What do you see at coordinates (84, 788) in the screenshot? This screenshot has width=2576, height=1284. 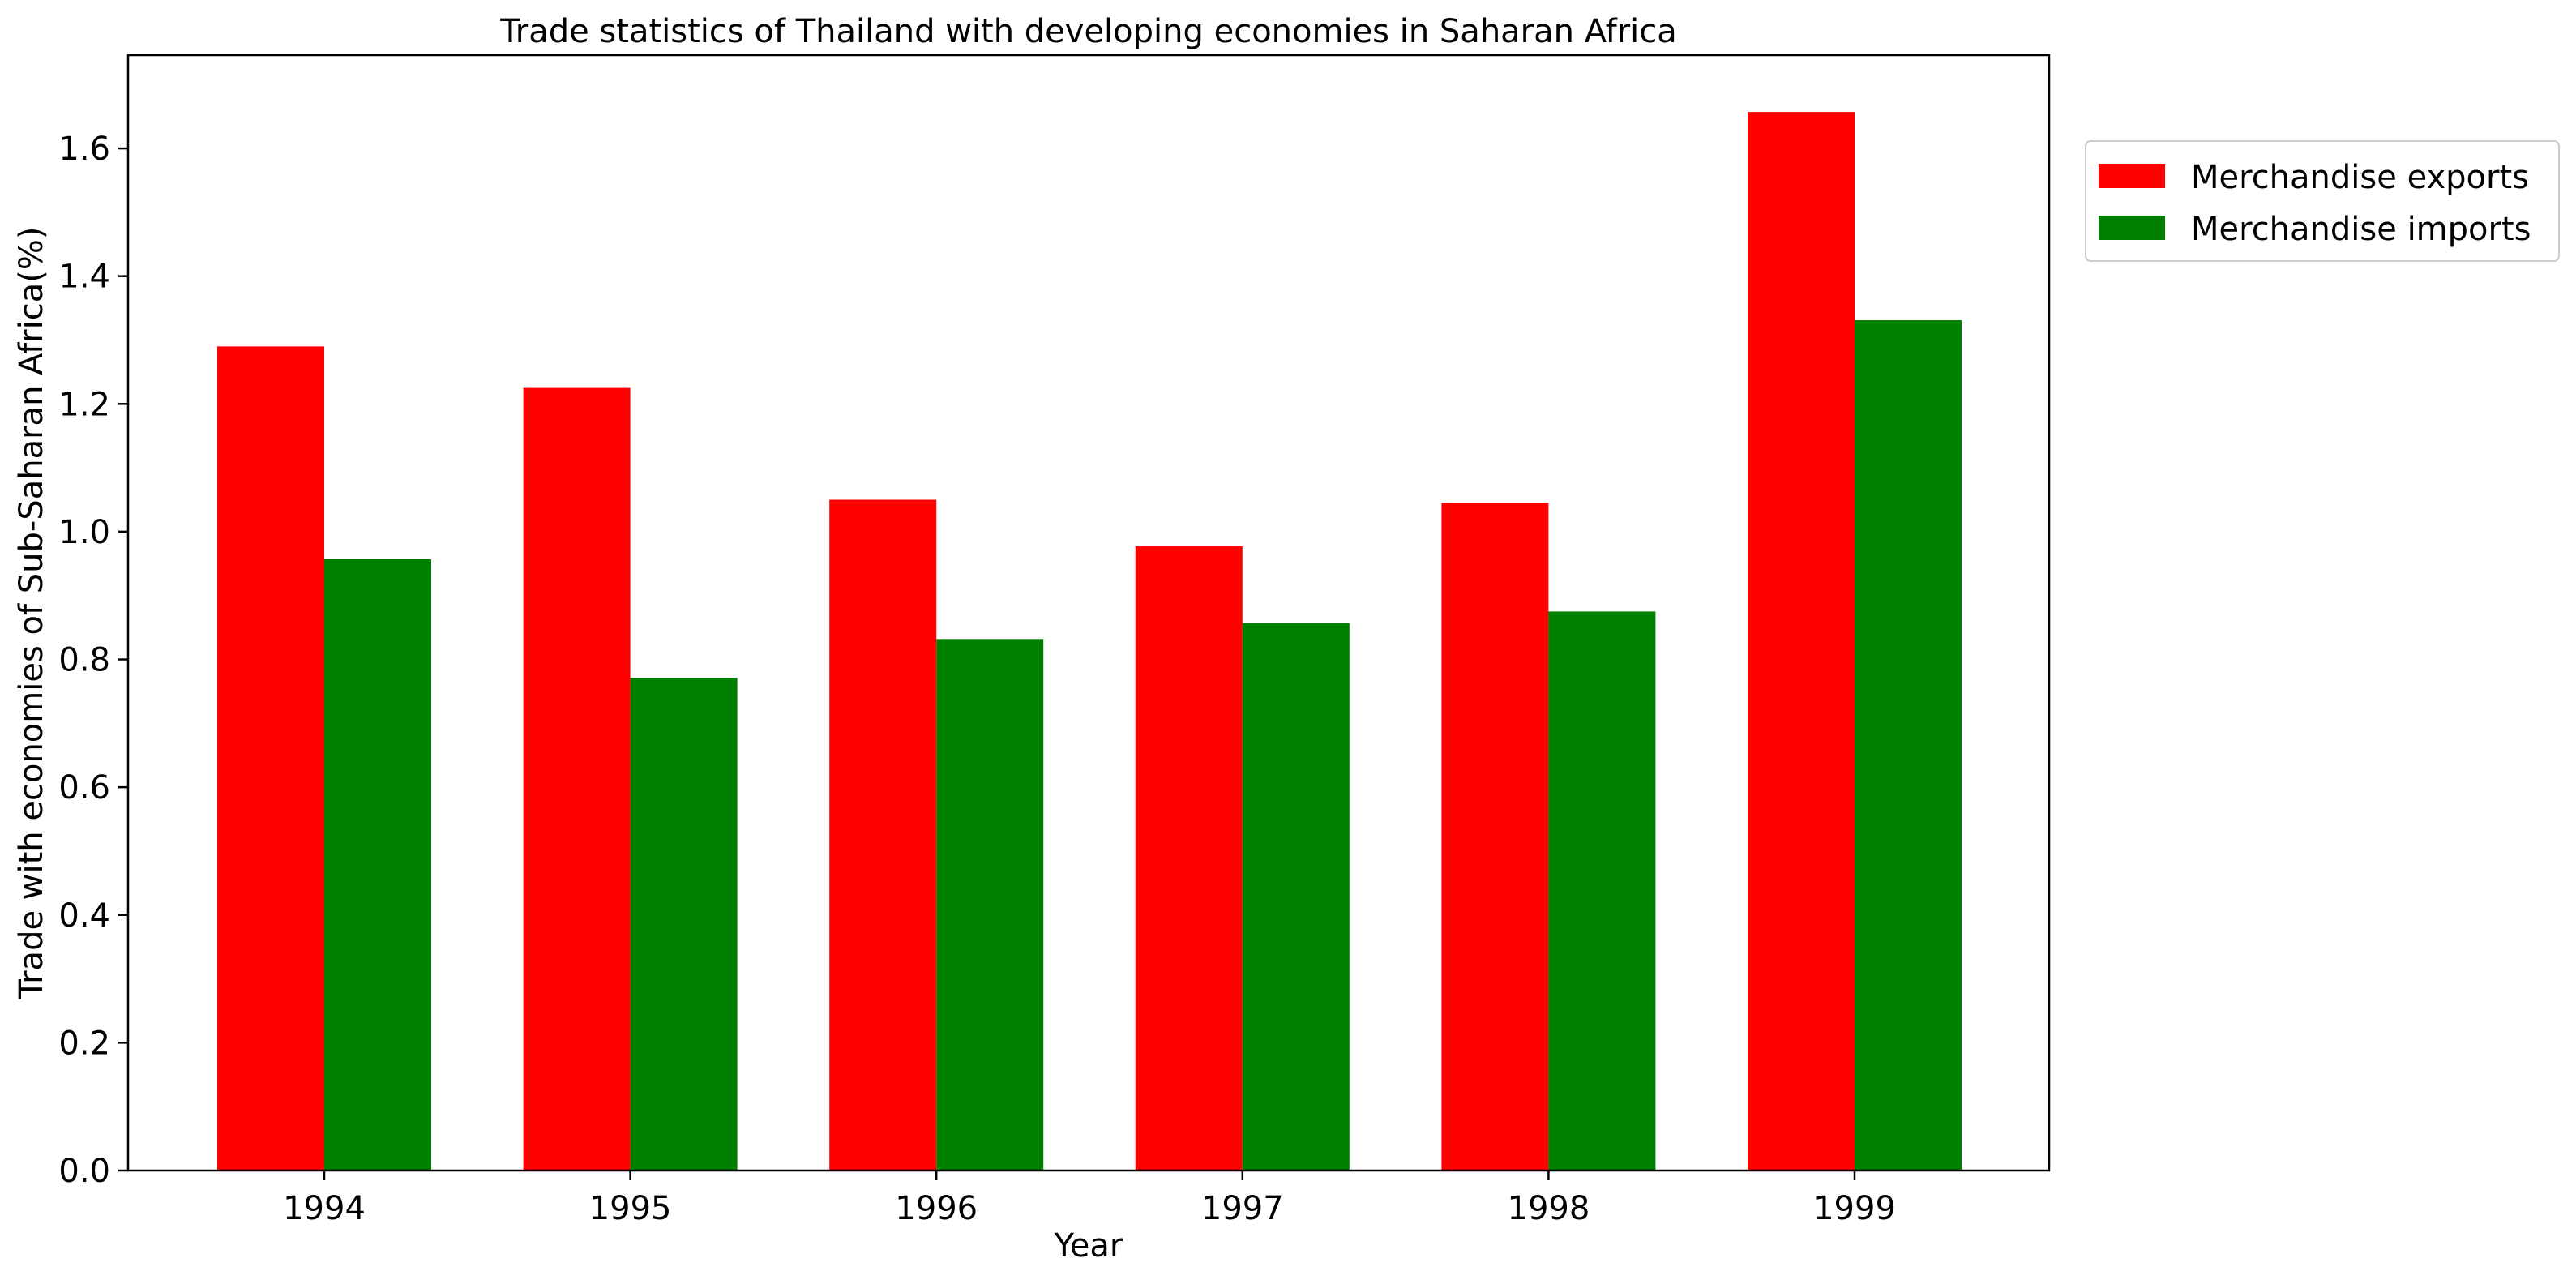 I see `y-tick-label-0.6: 0.6` at bounding box center [84, 788].